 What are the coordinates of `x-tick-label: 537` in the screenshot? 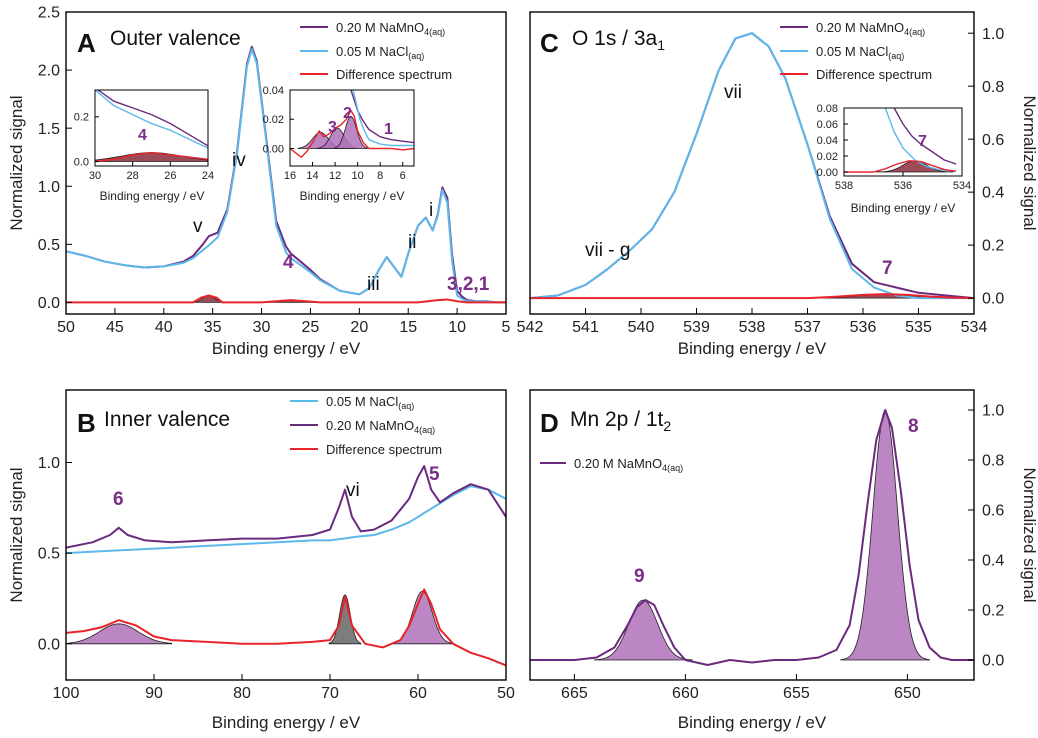 It's located at (807, 327).